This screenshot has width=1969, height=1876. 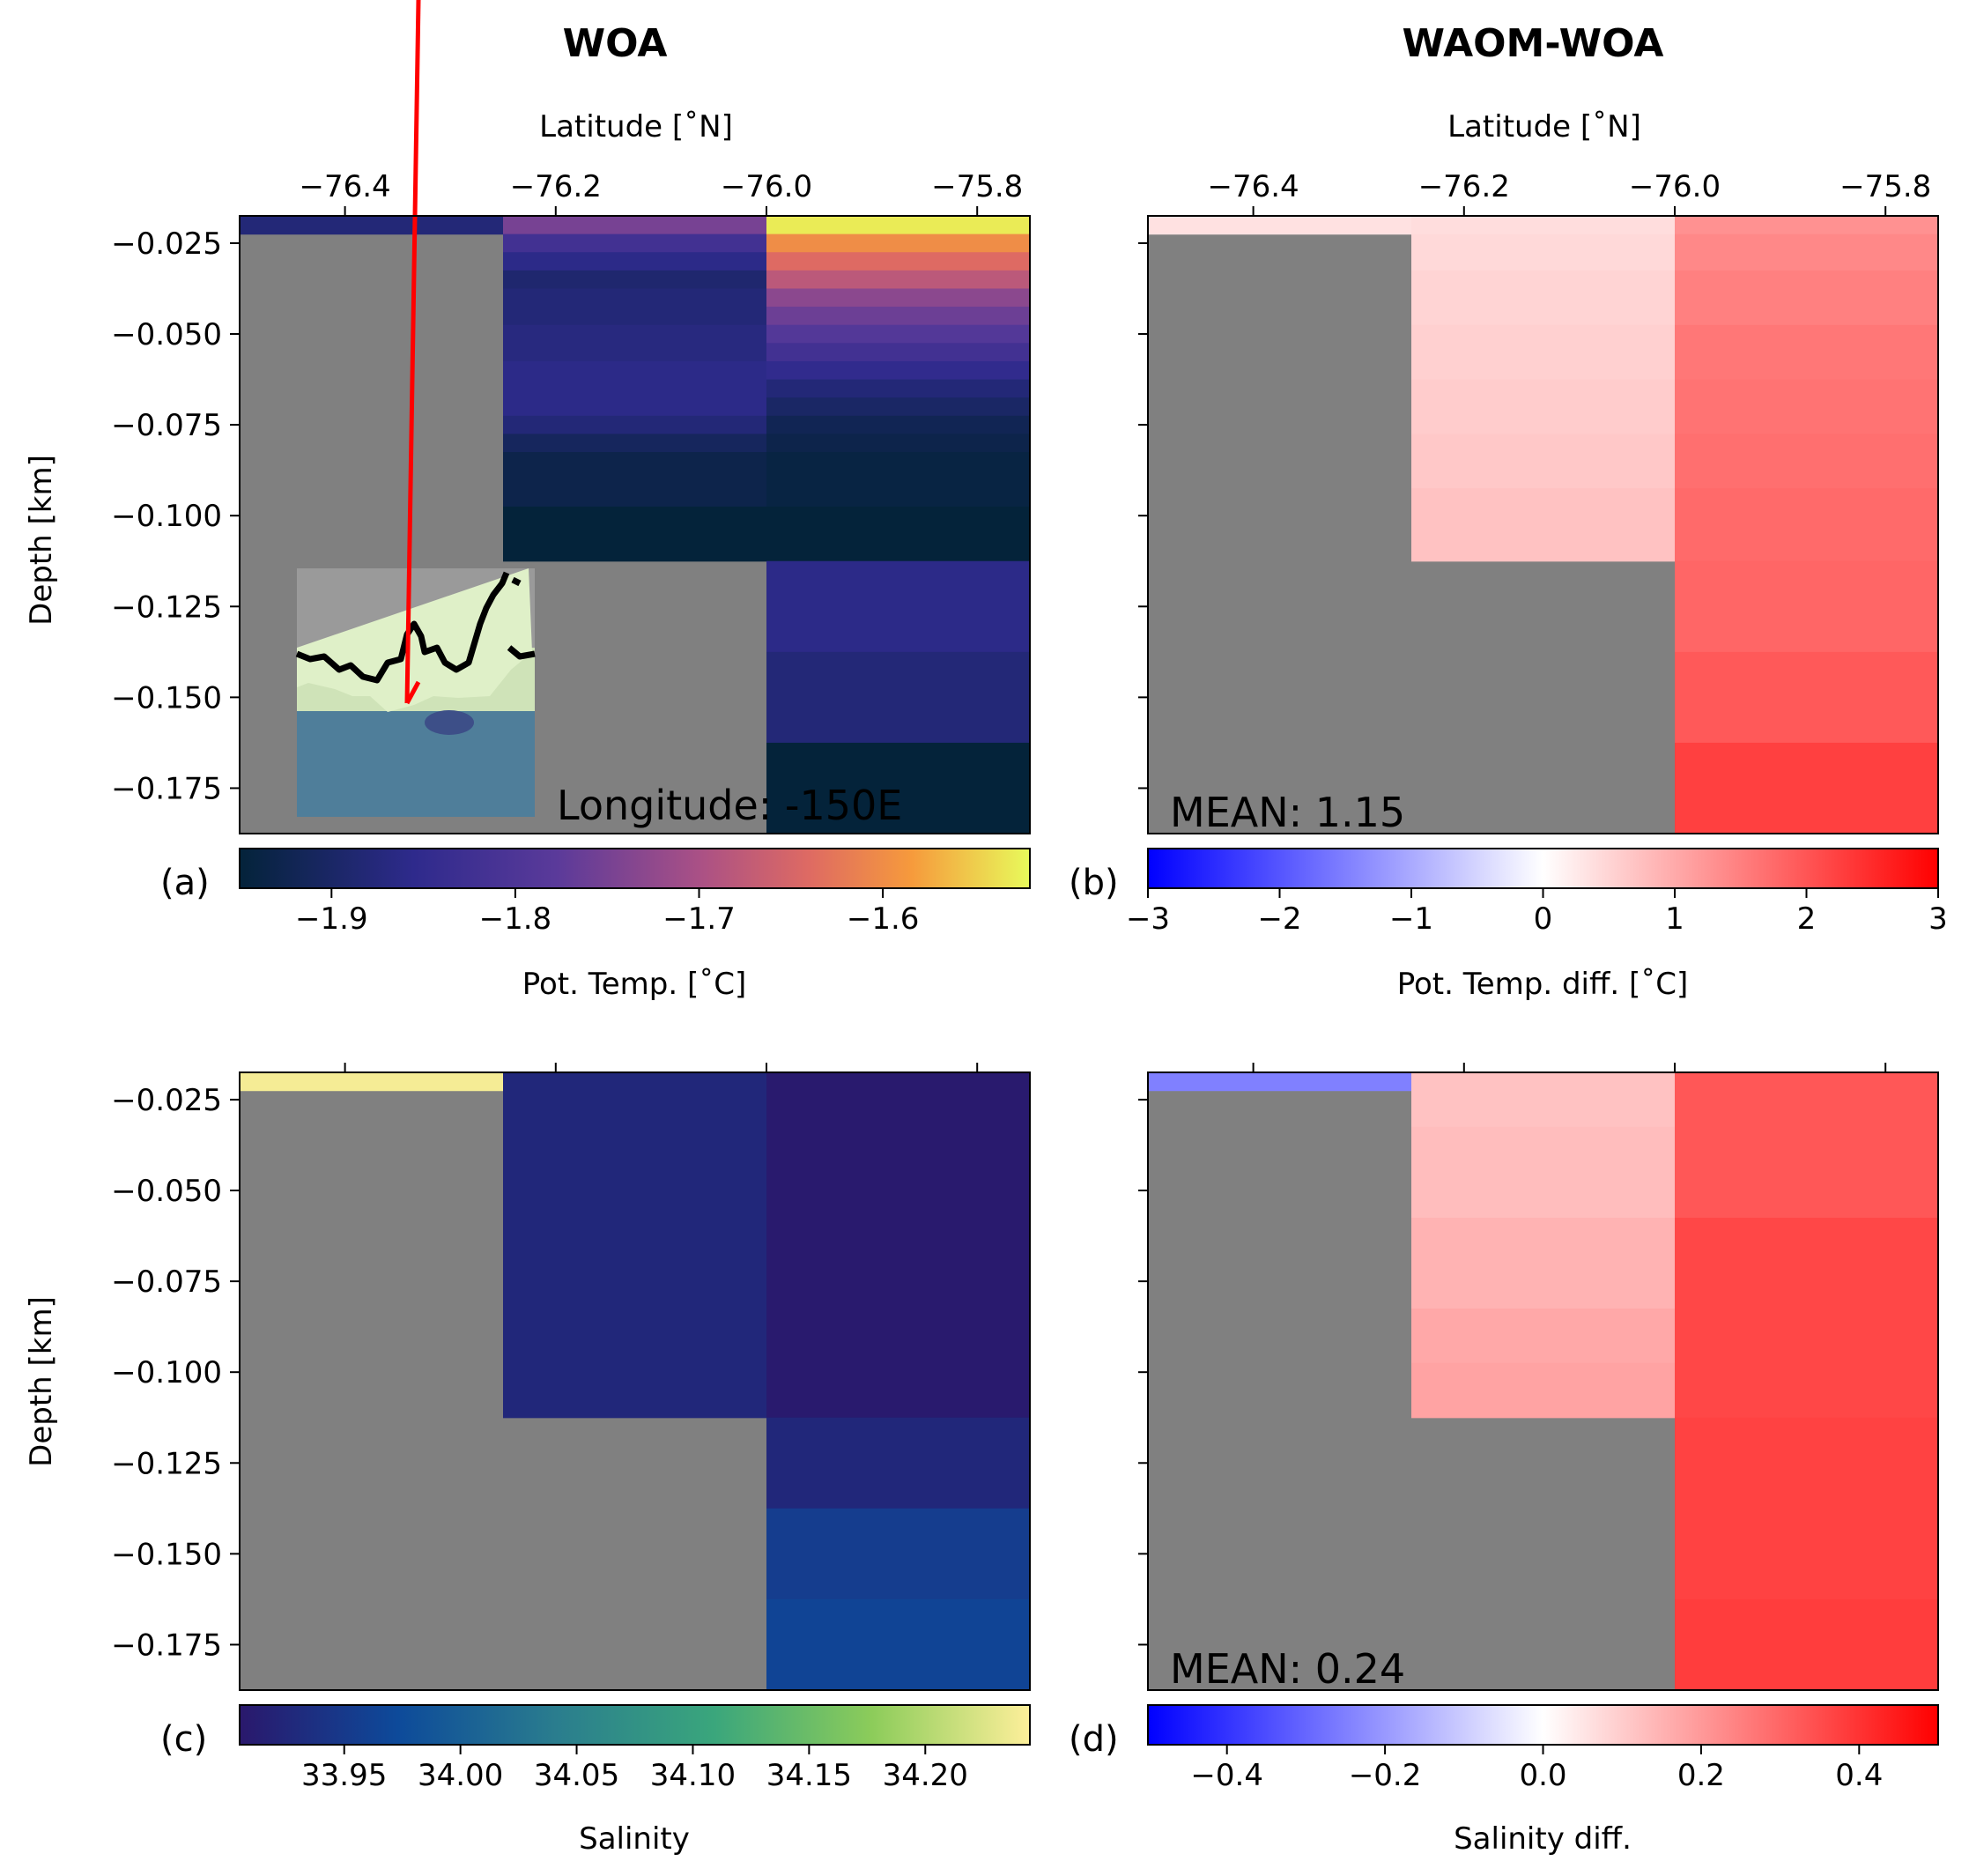 What do you see at coordinates (1675, 186) in the screenshot?
I see `lat-tick-label: −76.0` at bounding box center [1675, 186].